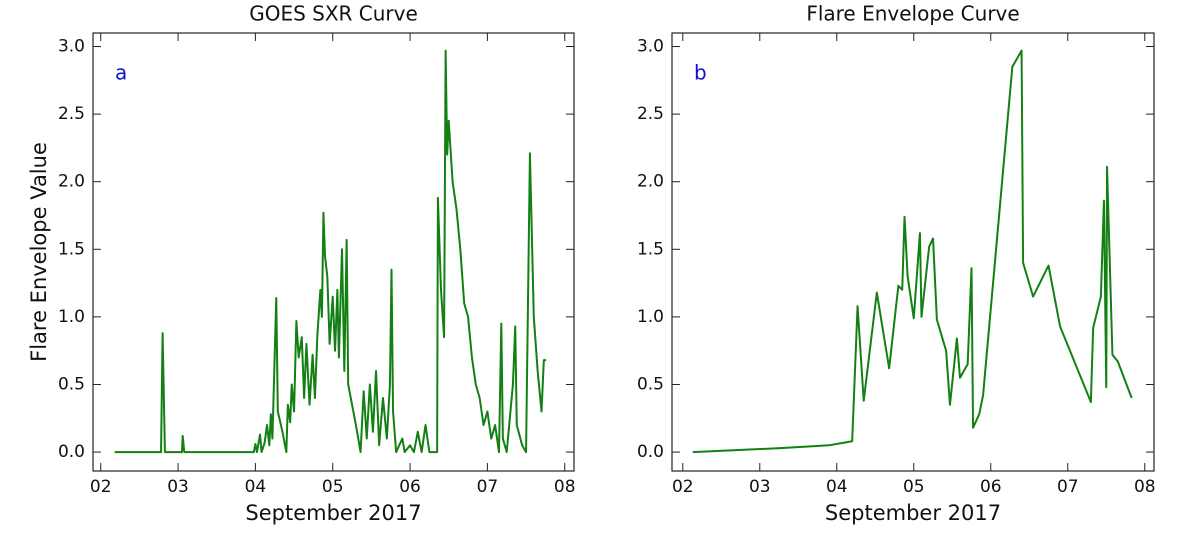  What do you see at coordinates (333, 14) in the screenshot?
I see `chart-title: GOES SXR Curve` at bounding box center [333, 14].